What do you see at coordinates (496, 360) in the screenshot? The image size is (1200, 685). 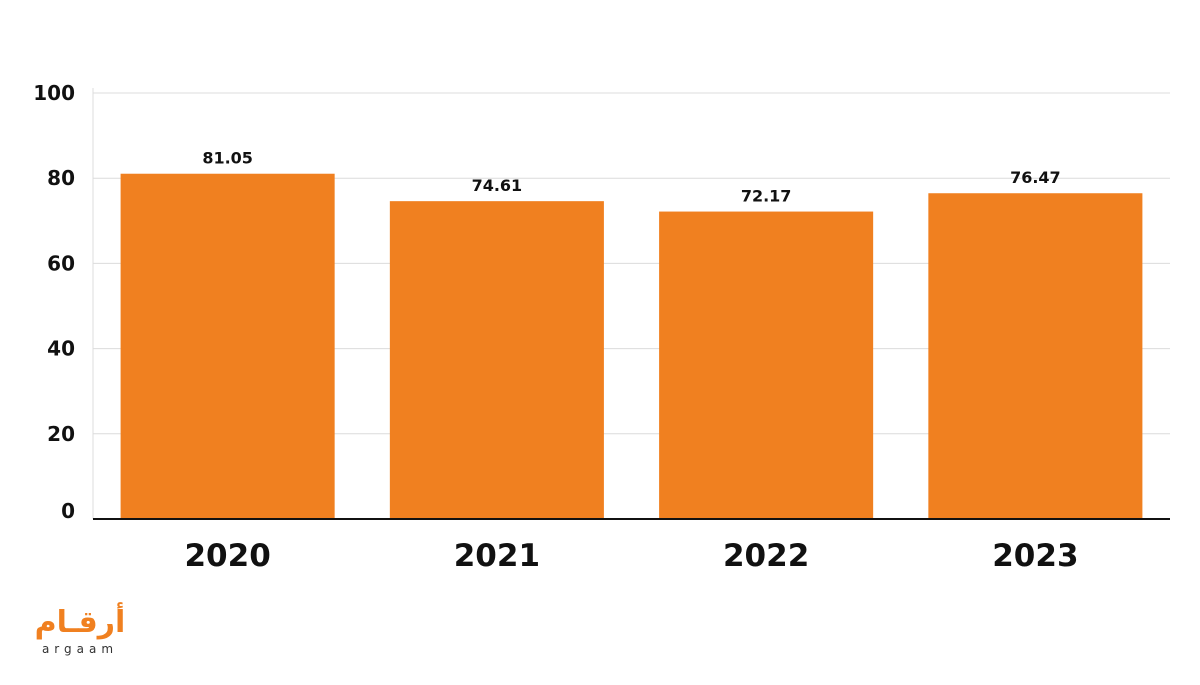 I see `bar-2021` at bounding box center [496, 360].